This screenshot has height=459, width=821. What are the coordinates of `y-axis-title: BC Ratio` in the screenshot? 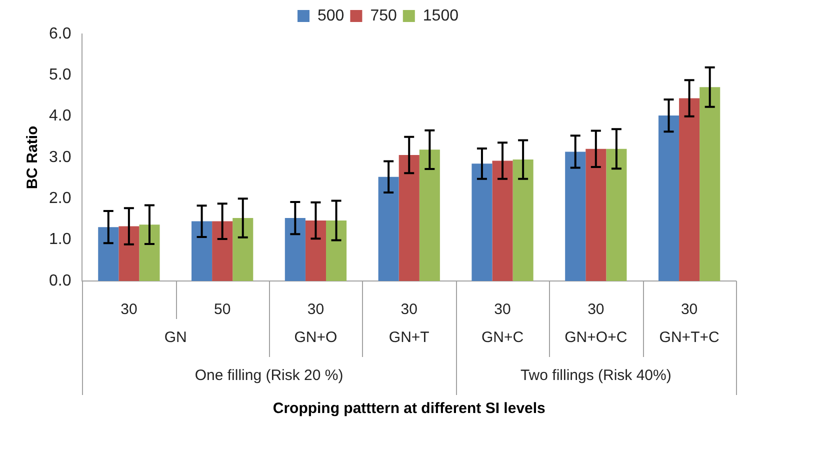 It's located at (33, 158).